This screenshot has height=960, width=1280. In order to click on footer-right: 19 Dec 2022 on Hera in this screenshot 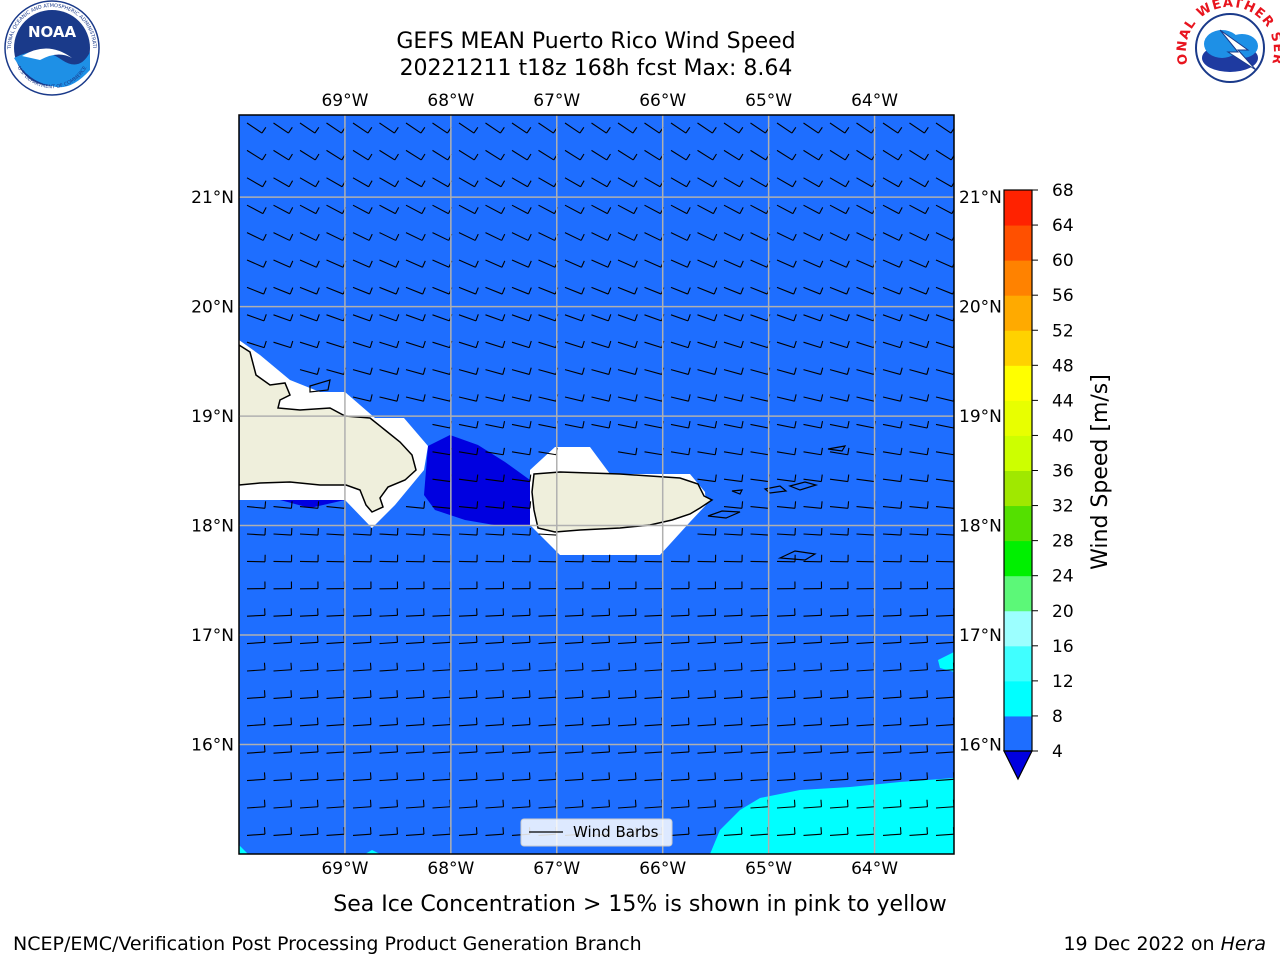, I will do `click(1164, 944)`.